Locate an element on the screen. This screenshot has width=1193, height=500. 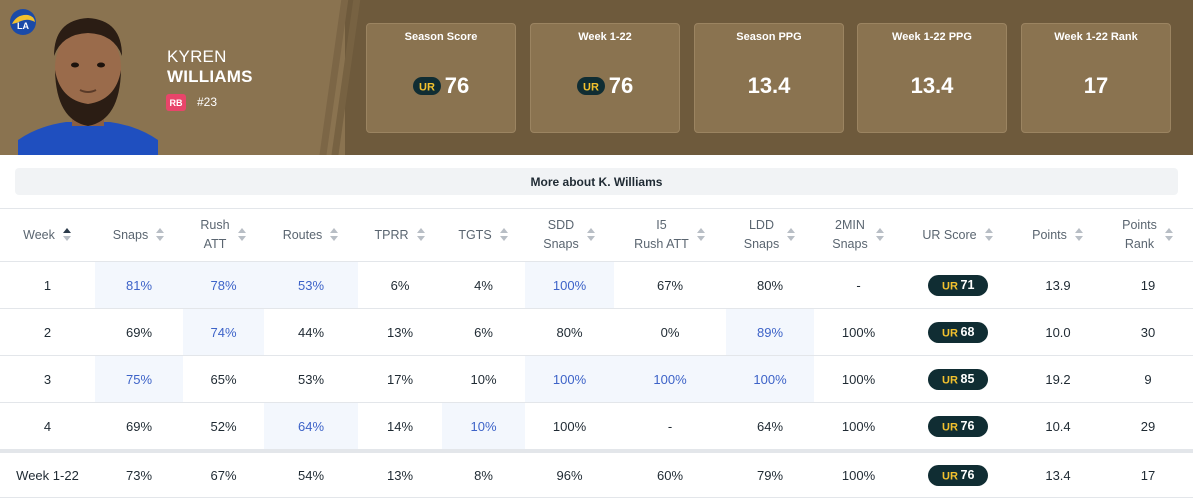
cell-points: 13.9 is located at coordinates (1058, 285).